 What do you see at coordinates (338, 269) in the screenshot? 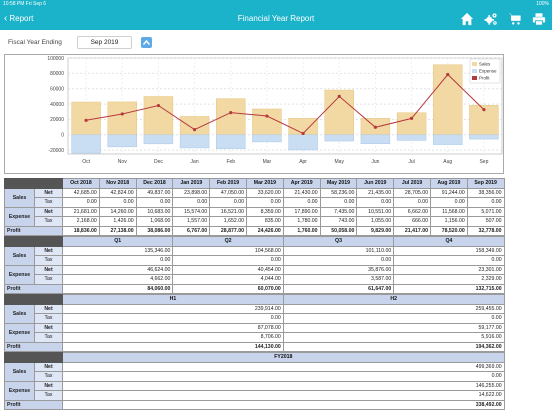
I see `table-cell: 35,876.00` at bounding box center [338, 269].